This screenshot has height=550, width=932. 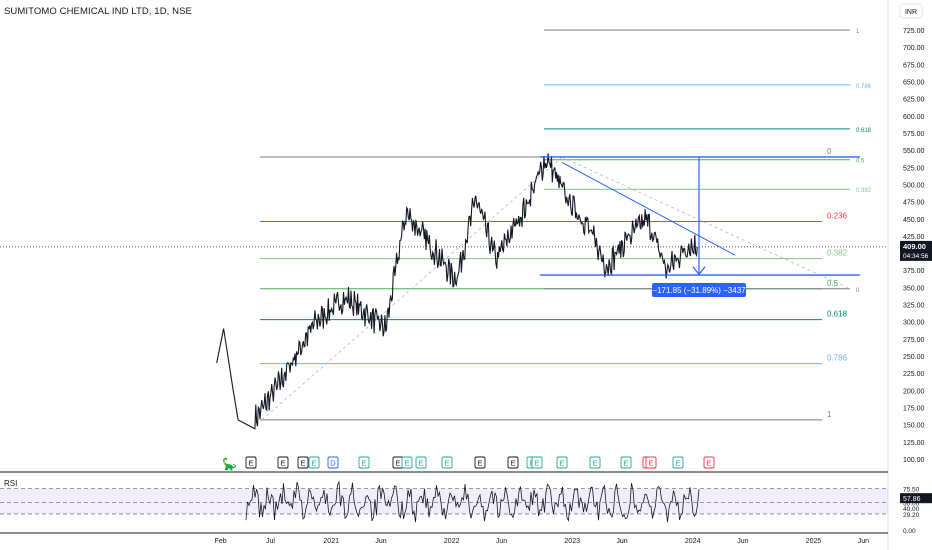 What do you see at coordinates (270, 541) in the screenshot?
I see `x-tick-label: Jul` at bounding box center [270, 541].